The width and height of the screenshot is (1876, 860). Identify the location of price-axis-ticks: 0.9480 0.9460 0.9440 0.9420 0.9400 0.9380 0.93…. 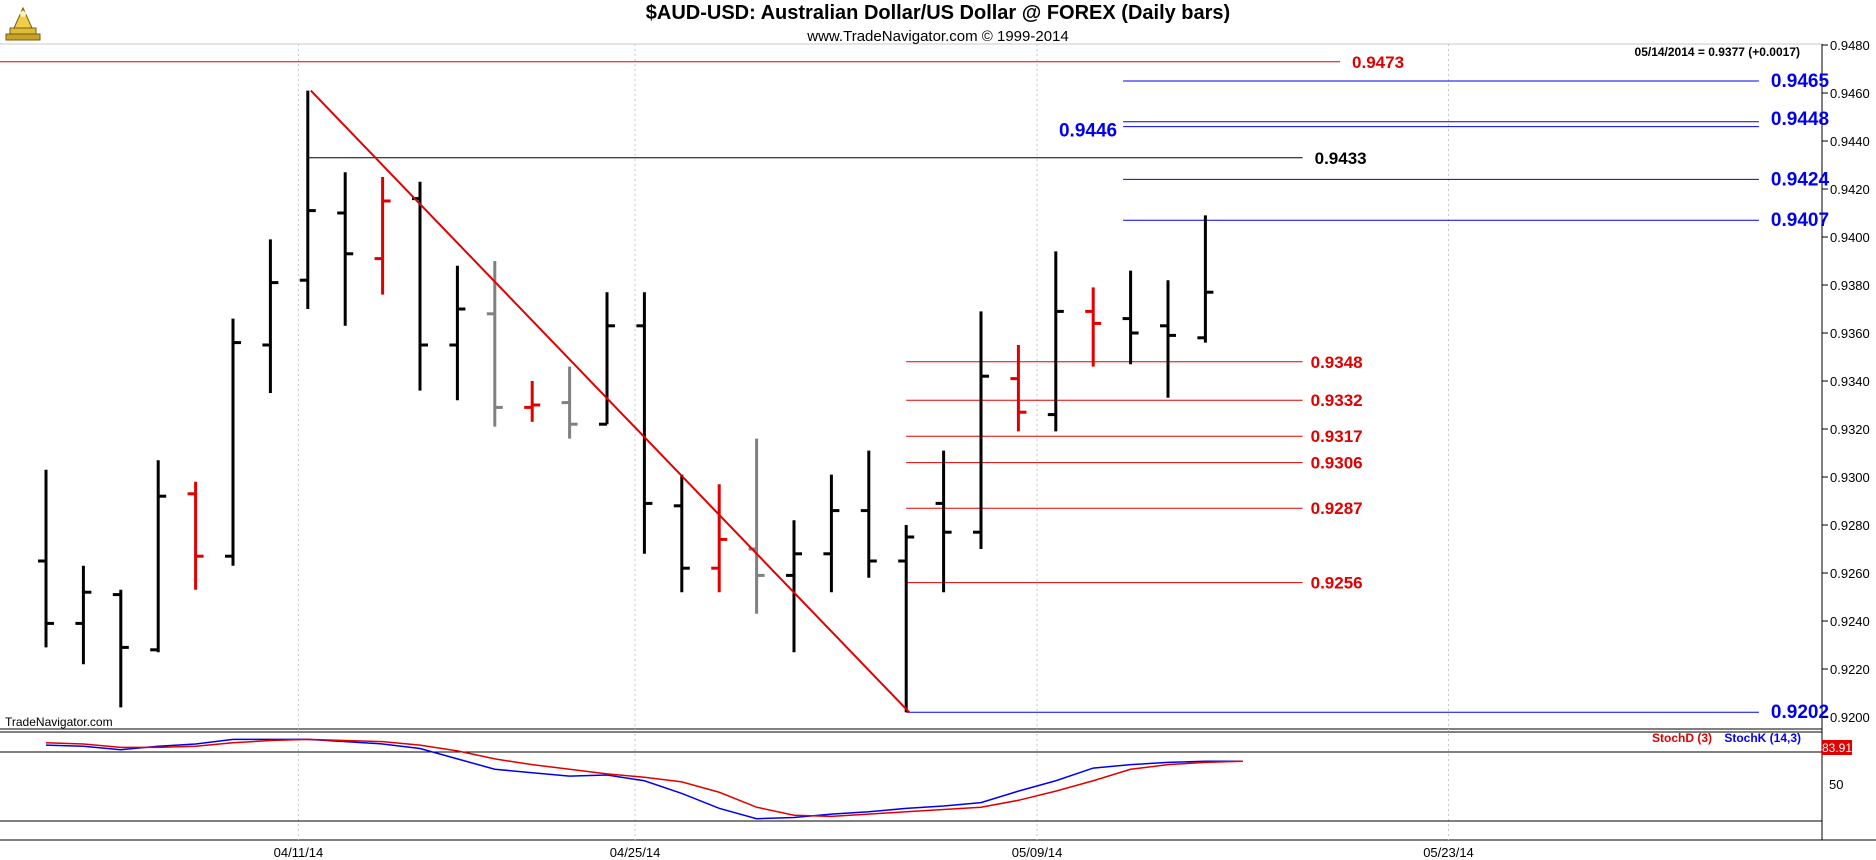
(1846, 381).